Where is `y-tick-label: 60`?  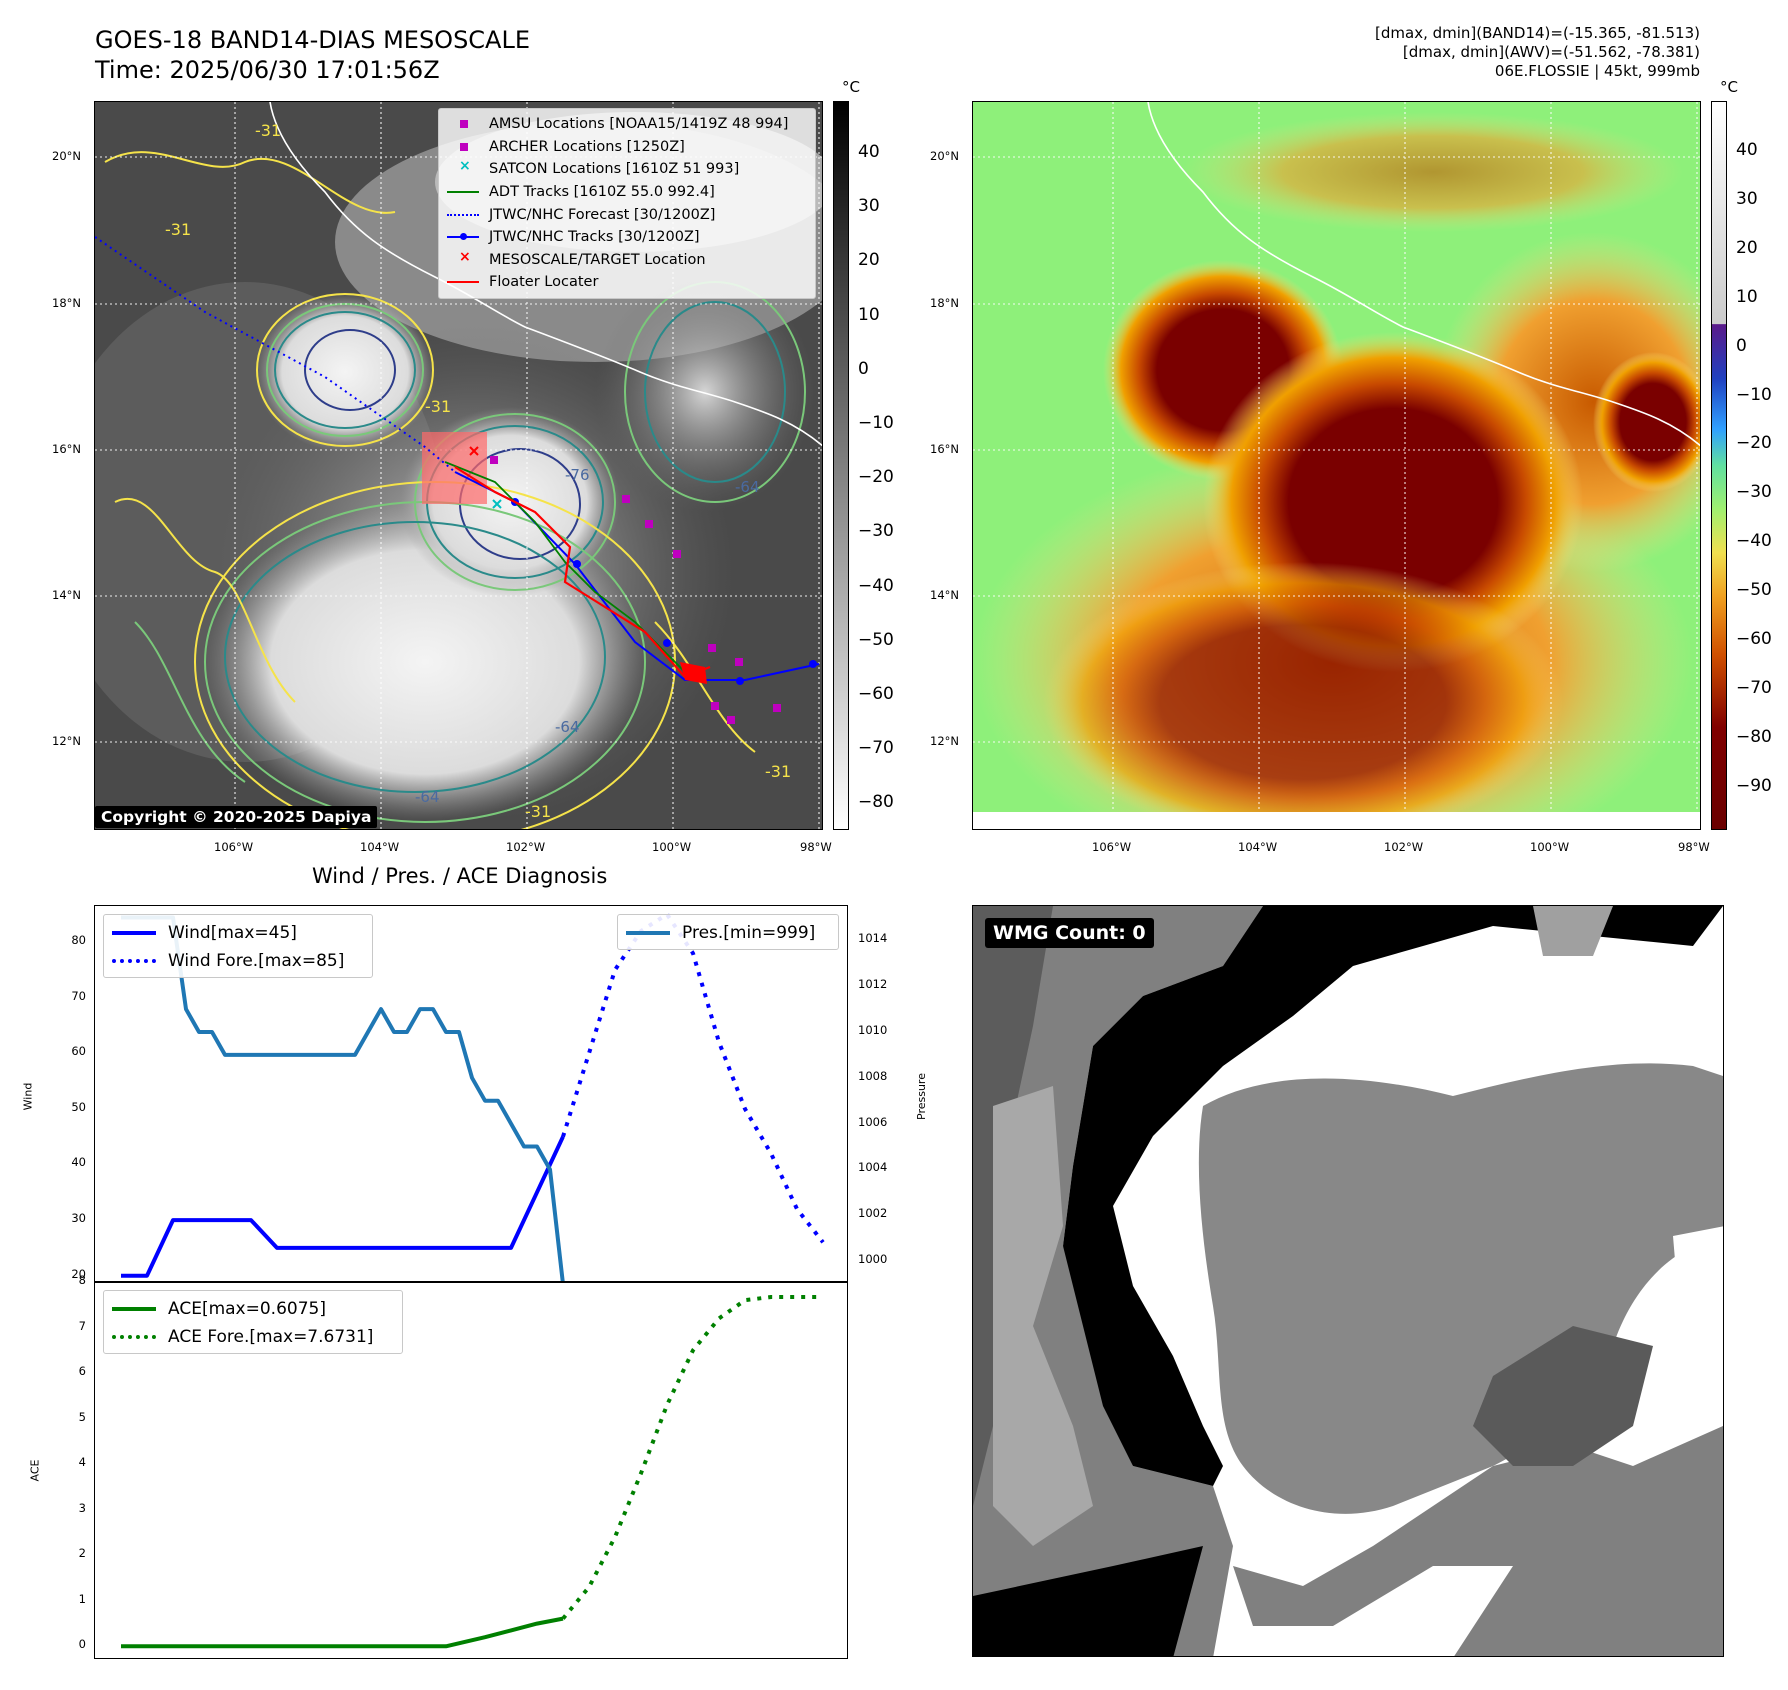
y-tick-label: 60 is located at coordinates (78, 1051).